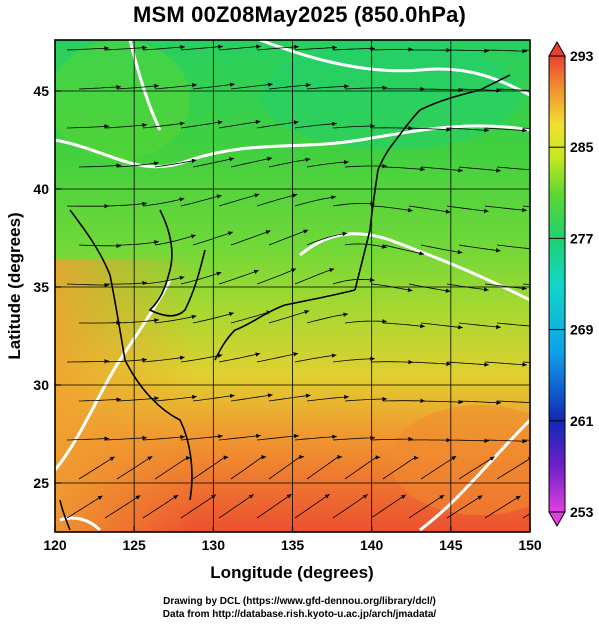 This screenshot has width=599, height=625. I want to click on colorbar-scale, so click(557, 284).